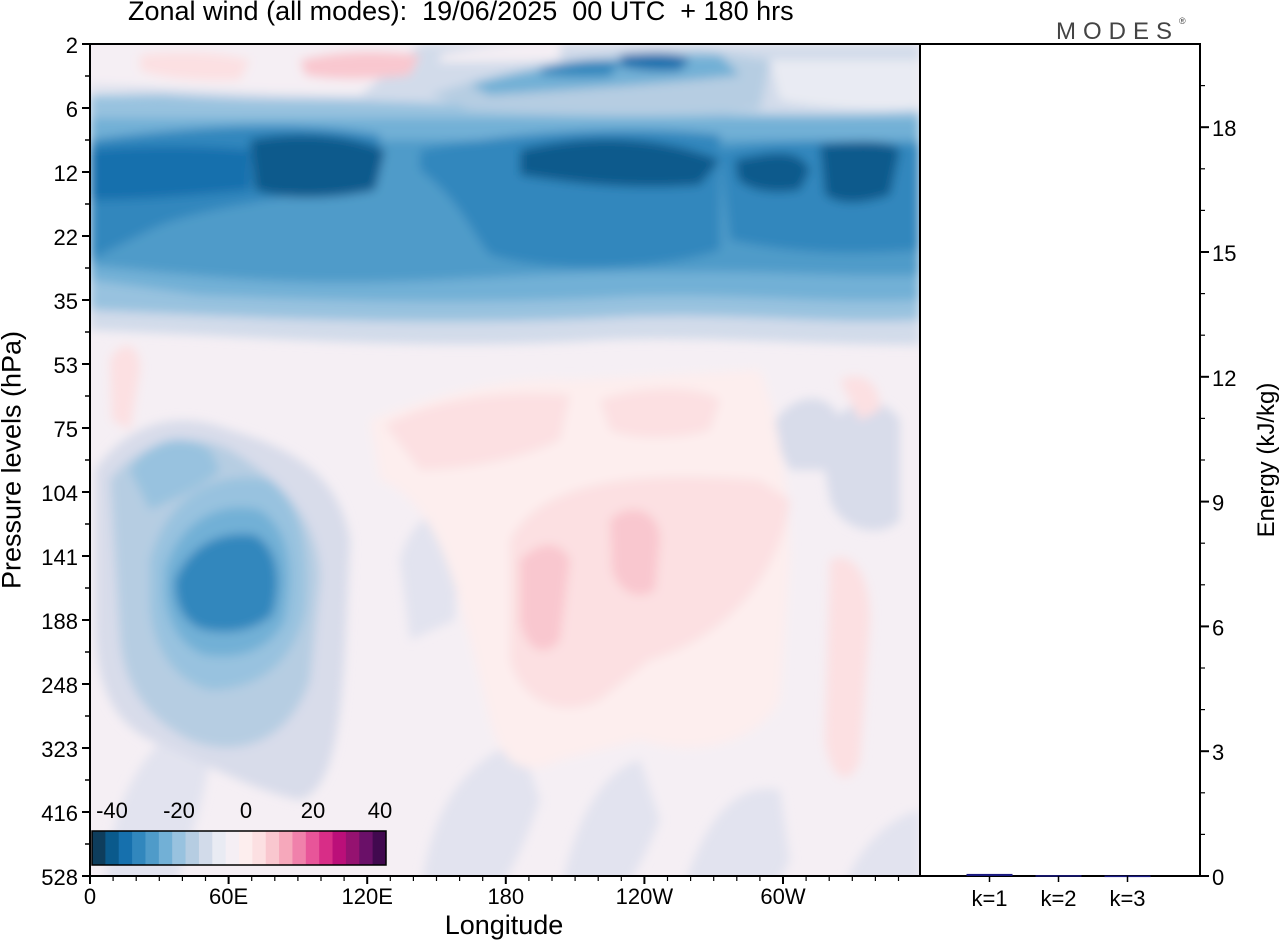 This screenshot has width=1280, height=942. What do you see at coordinates (782, 896) in the screenshot?
I see `x-tick-label: 60W` at bounding box center [782, 896].